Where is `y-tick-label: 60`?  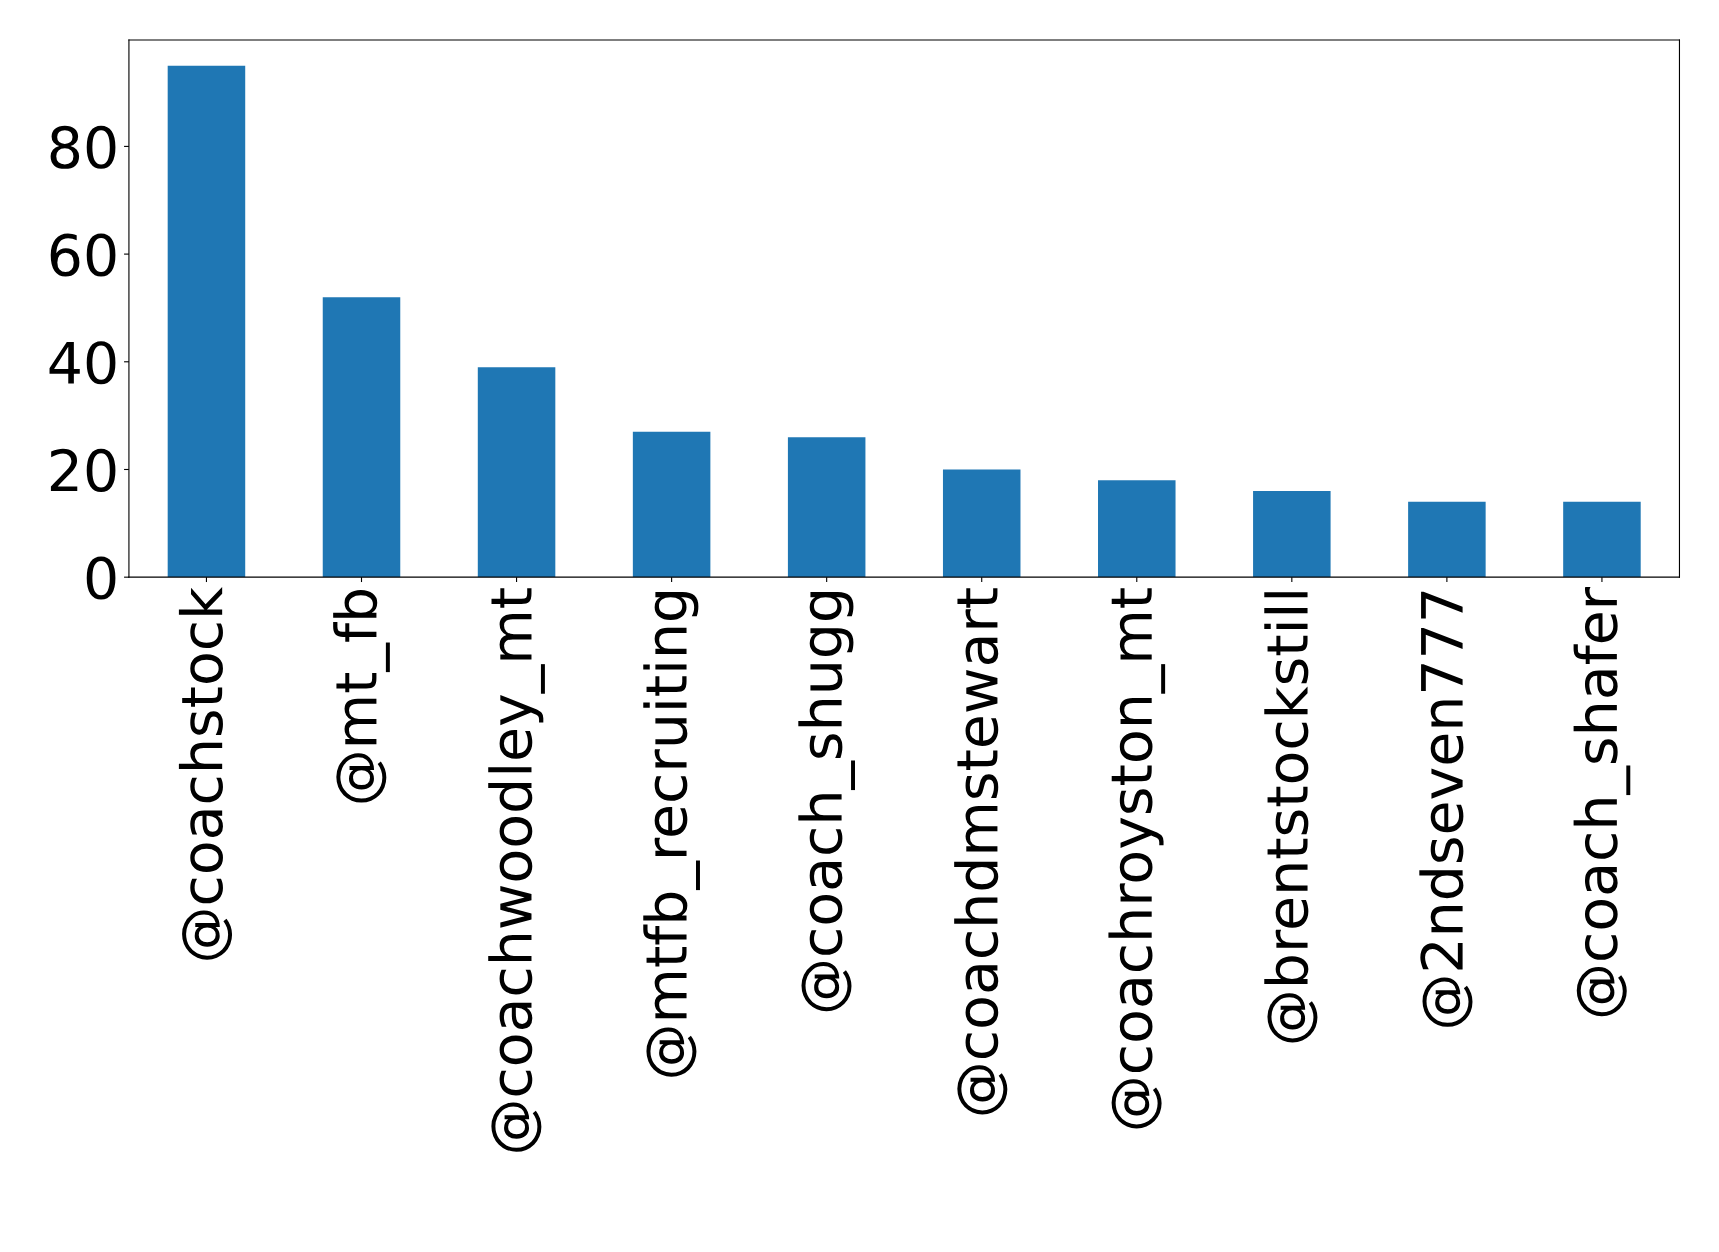
y-tick-label: 60 is located at coordinates (83, 255).